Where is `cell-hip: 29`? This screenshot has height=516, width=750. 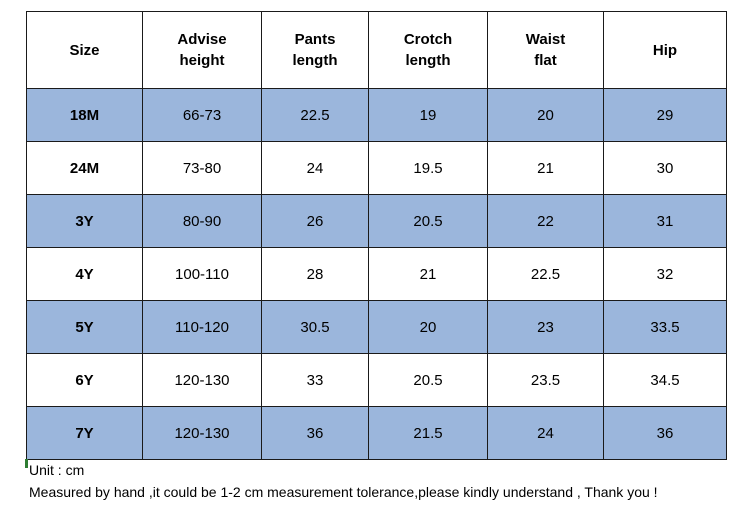 cell-hip: 29 is located at coordinates (665, 115).